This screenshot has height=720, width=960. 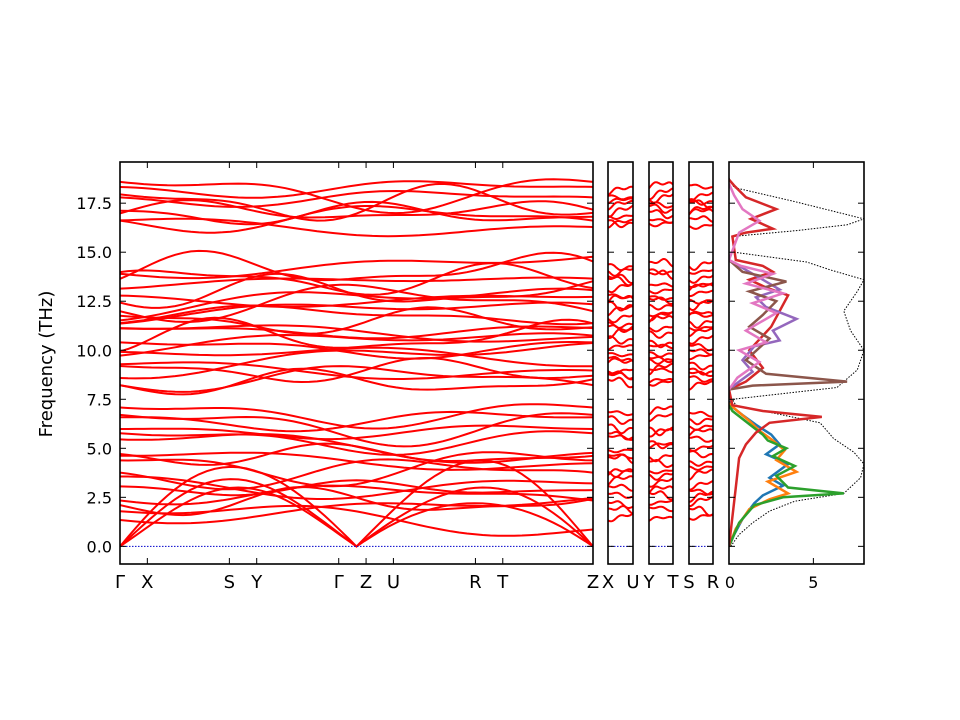 What do you see at coordinates (94, 301) in the screenshot?
I see `y-tick-label: 12.5` at bounding box center [94, 301].